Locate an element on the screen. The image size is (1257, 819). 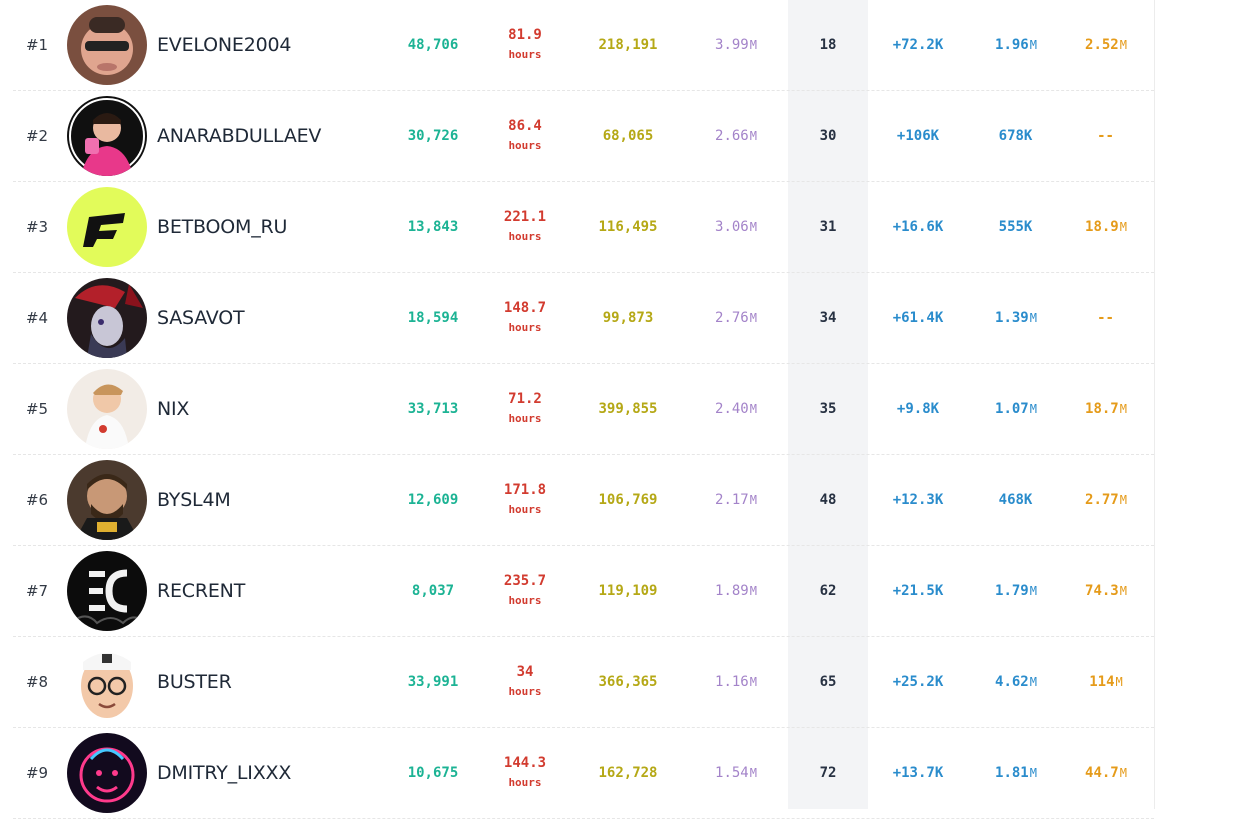
peak-viewers-value: 399,855 is located at coordinates (628, 409).